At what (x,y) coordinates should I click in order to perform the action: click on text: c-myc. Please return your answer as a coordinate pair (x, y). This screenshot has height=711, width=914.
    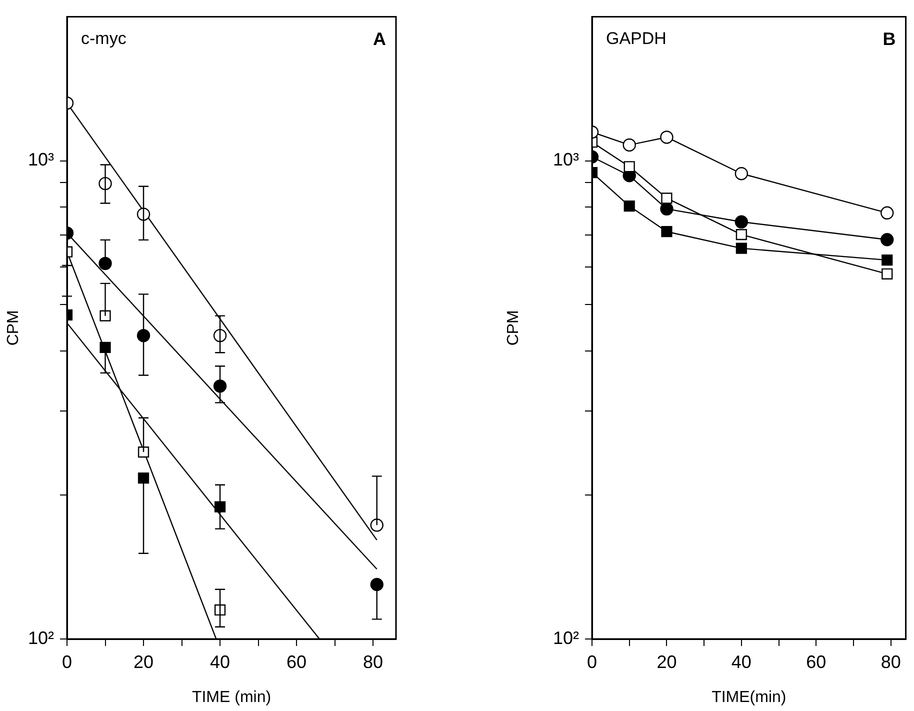
    Looking at the image, I should click on (104, 38).